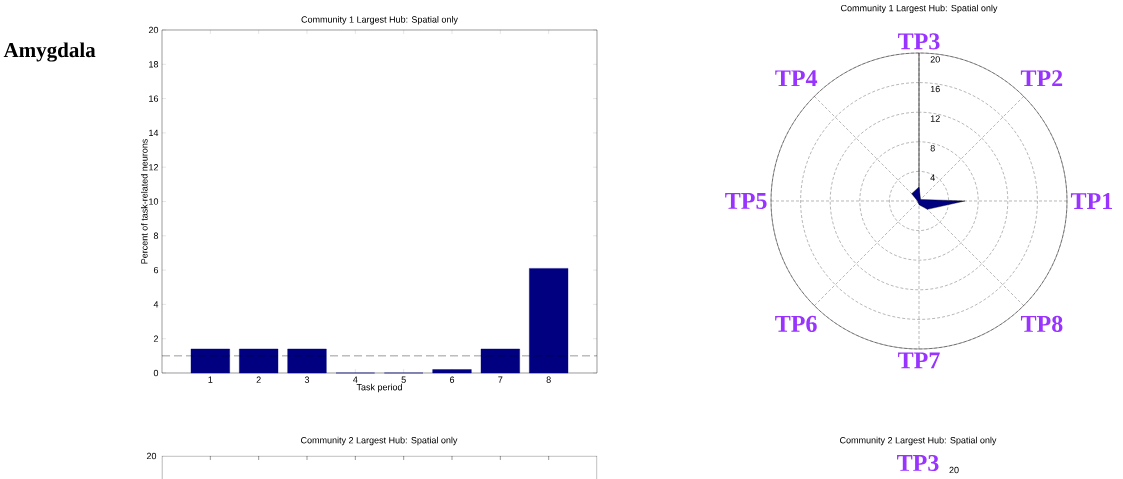 Image resolution: width=1123 pixels, height=479 pixels. Describe the element at coordinates (156, 373) in the screenshot. I see `y-tick-label: 0` at that location.